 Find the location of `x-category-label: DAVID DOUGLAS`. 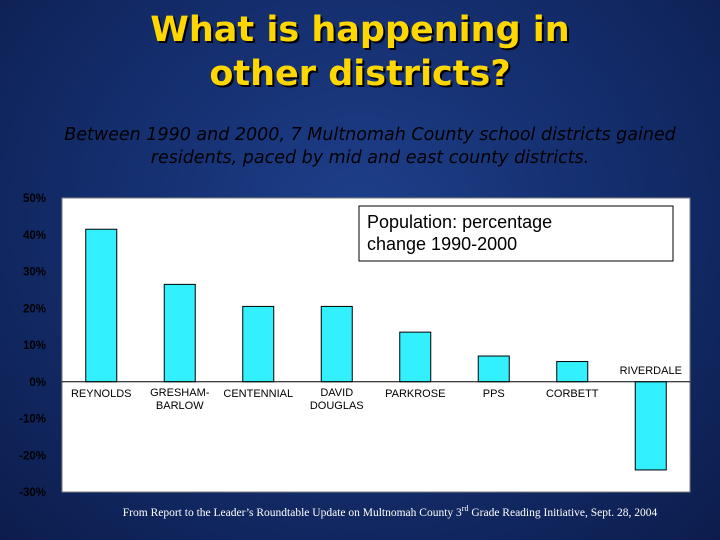

x-category-label: DAVID DOUGLAS is located at coordinates (337, 399).